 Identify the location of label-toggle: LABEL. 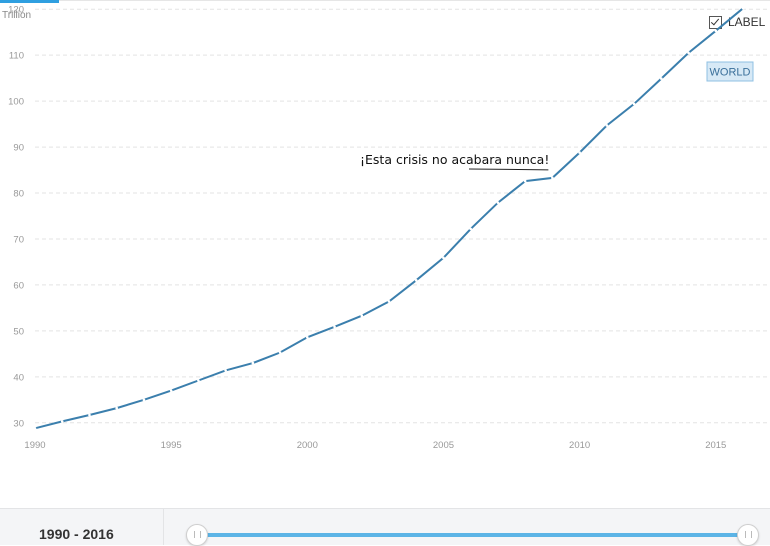
(737, 22).